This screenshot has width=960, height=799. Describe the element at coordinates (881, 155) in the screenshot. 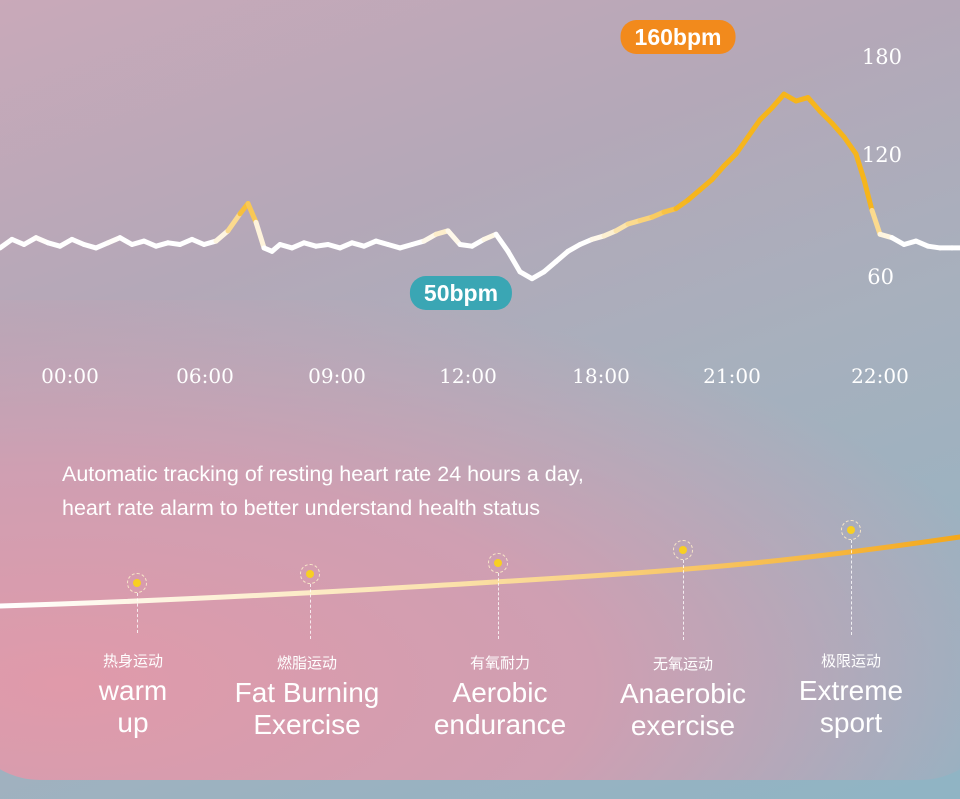

I see `y-tick-label: 120` at that location.